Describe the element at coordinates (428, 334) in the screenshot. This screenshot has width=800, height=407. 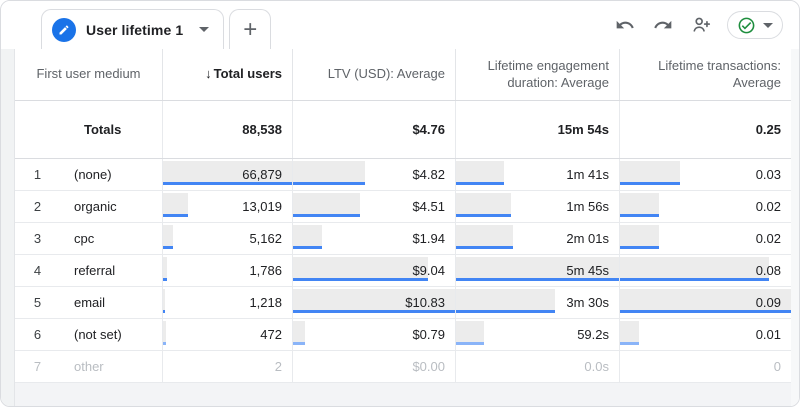
I see `metric-value: $0.79` at that location.